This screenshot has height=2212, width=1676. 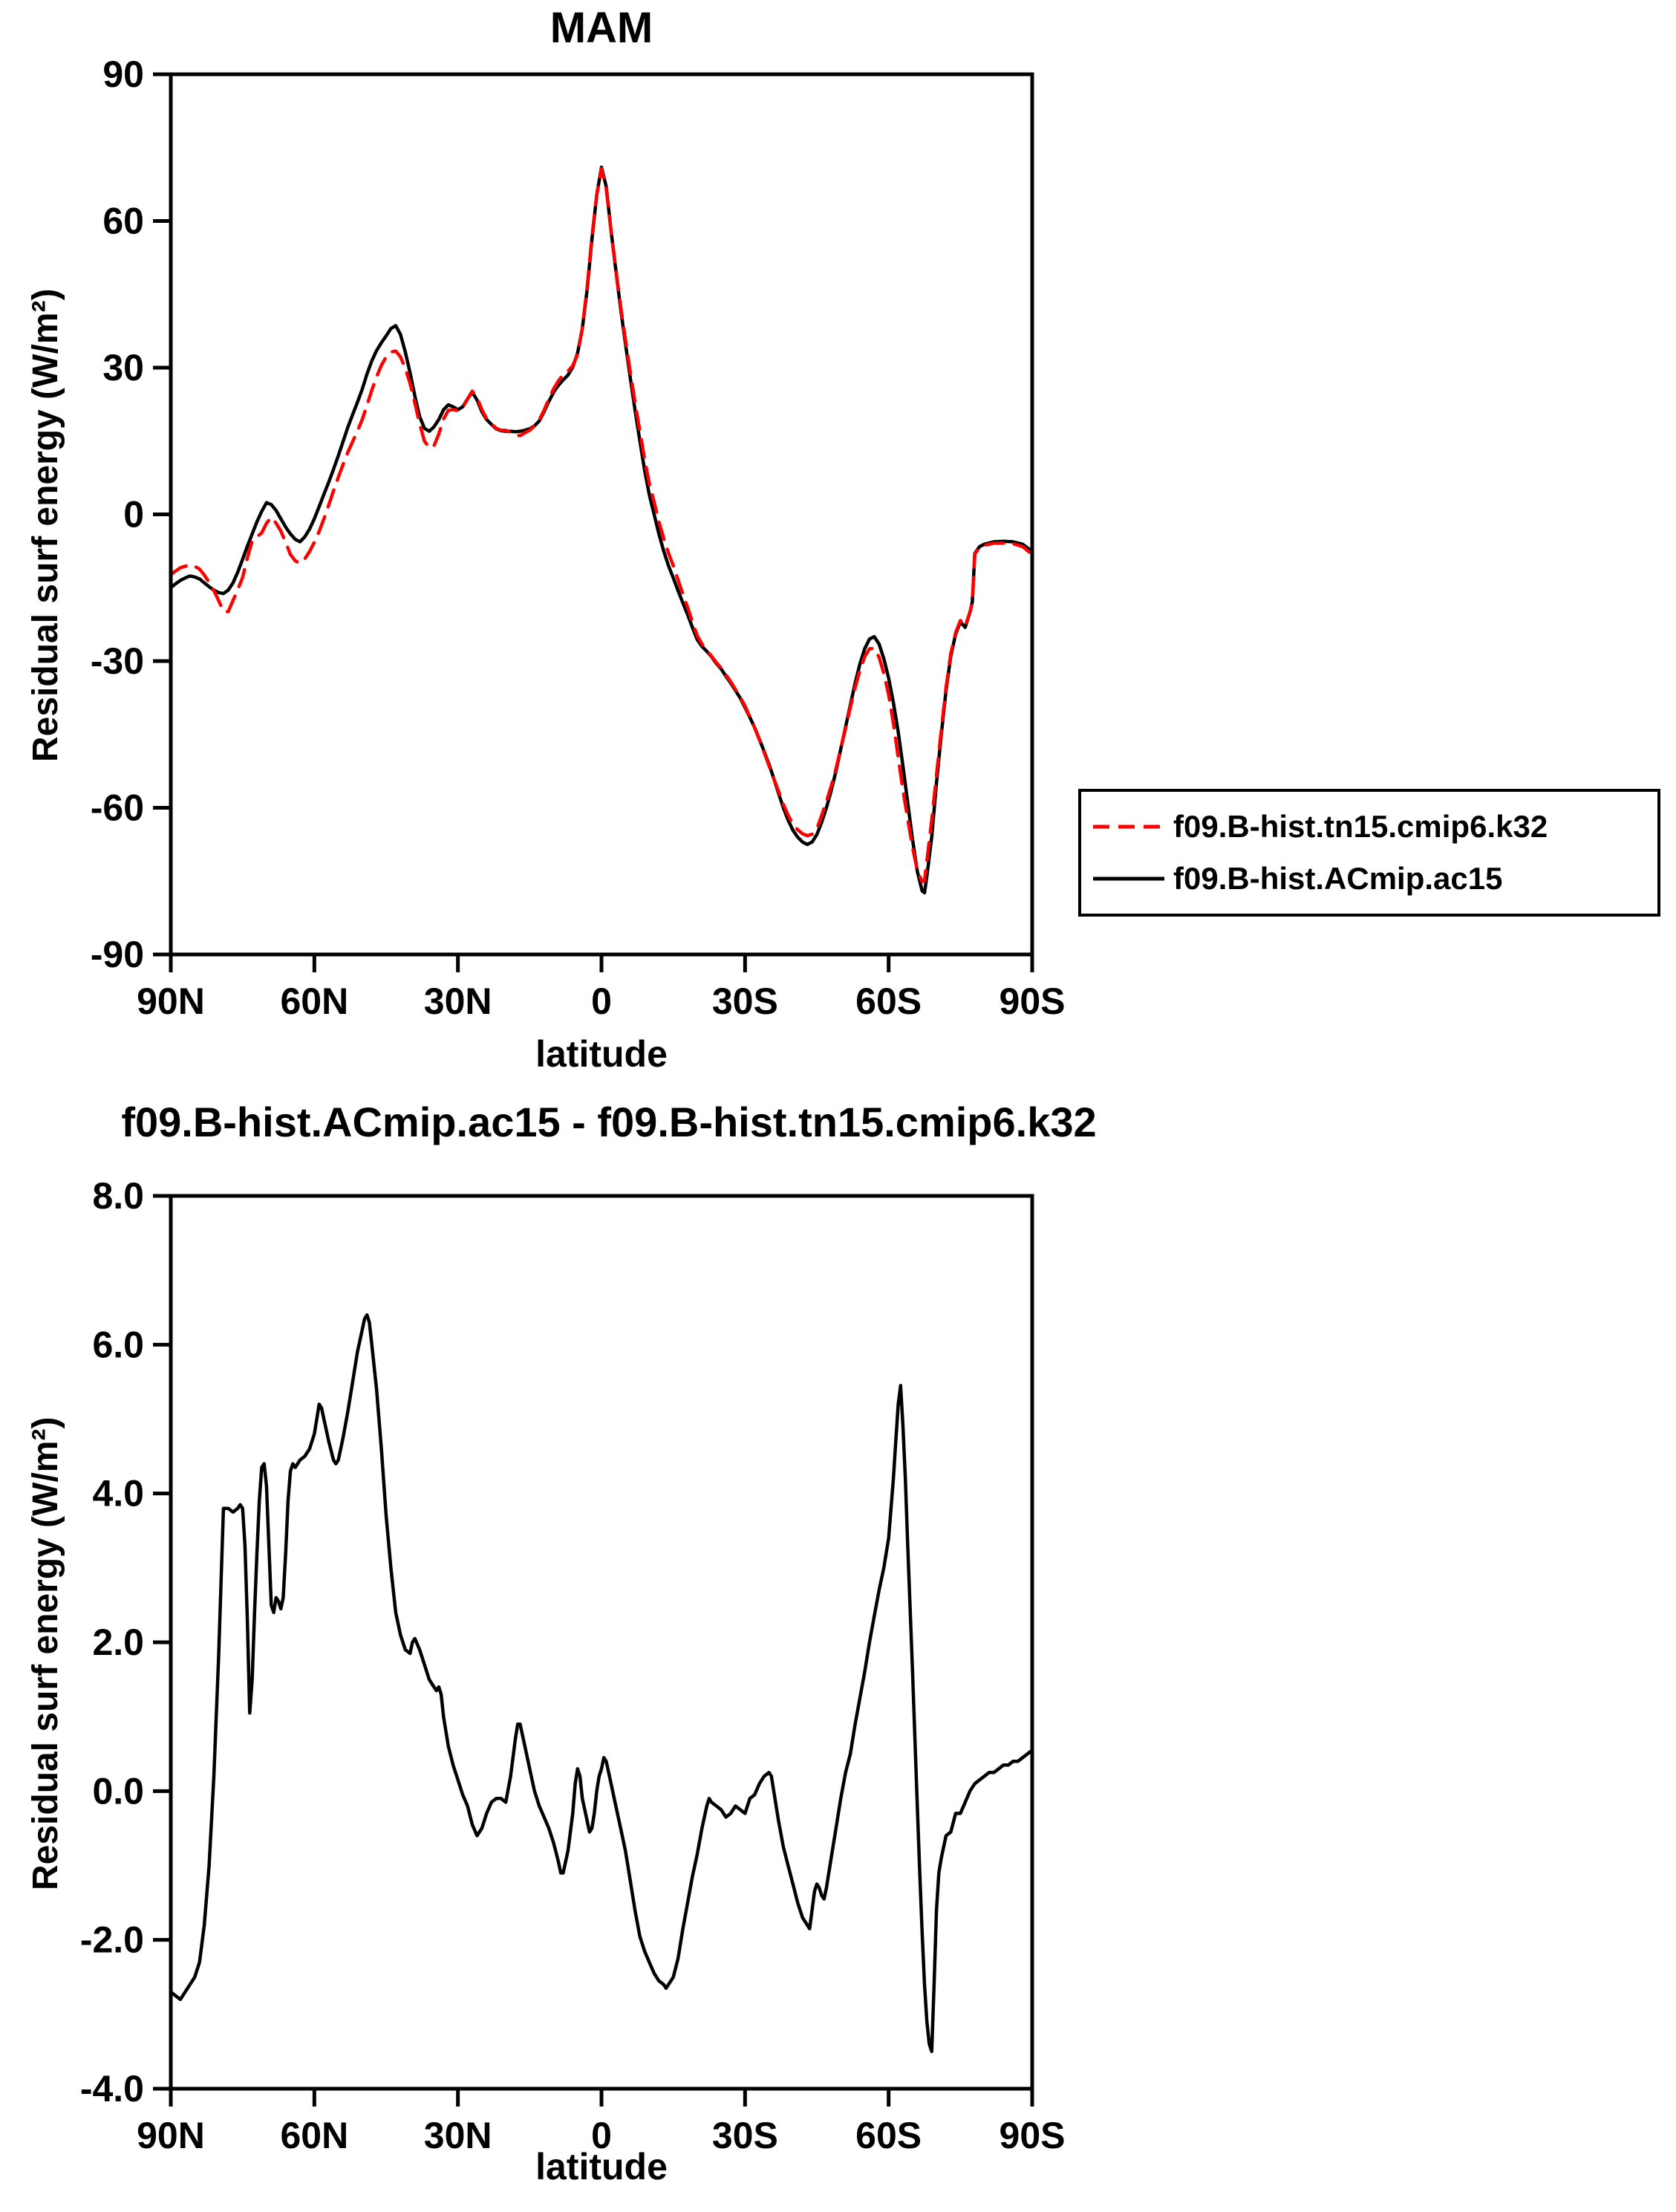 I want to click on top-chart-ylabel: Residual surf energy (W/m²), so click(x=45, y=525).